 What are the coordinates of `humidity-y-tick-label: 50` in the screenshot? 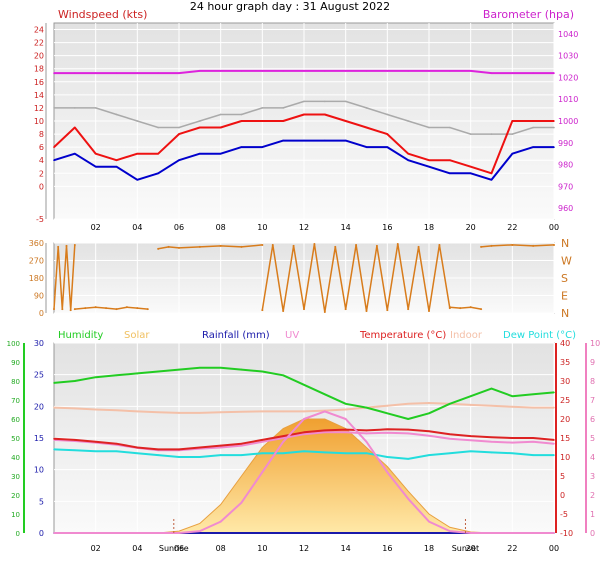 It's located at (15, 439).